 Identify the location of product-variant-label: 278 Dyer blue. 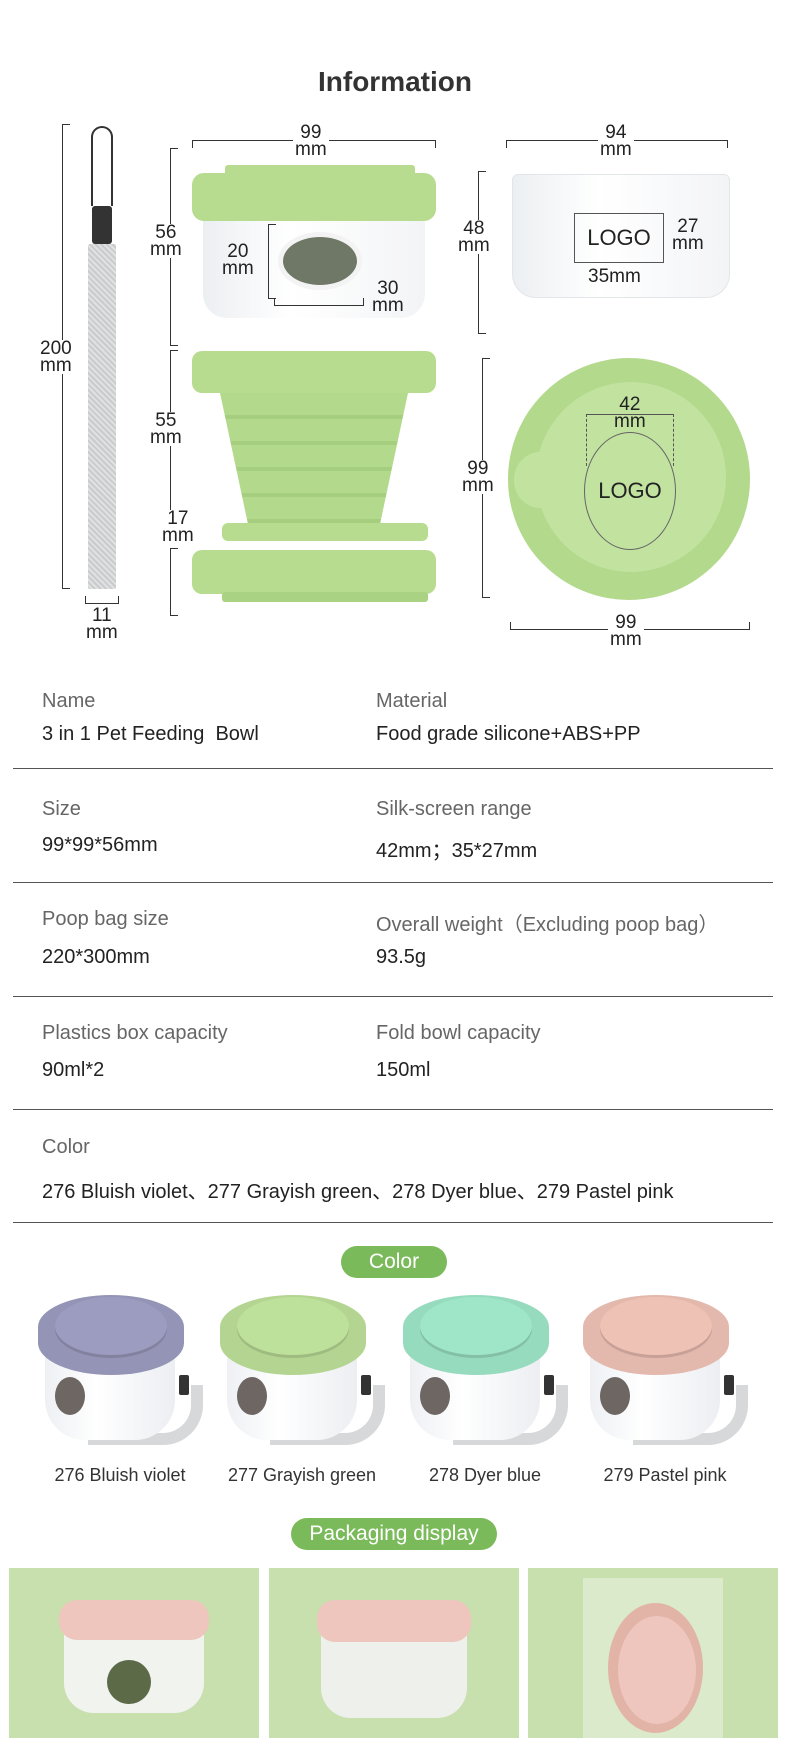
(485, 1475).